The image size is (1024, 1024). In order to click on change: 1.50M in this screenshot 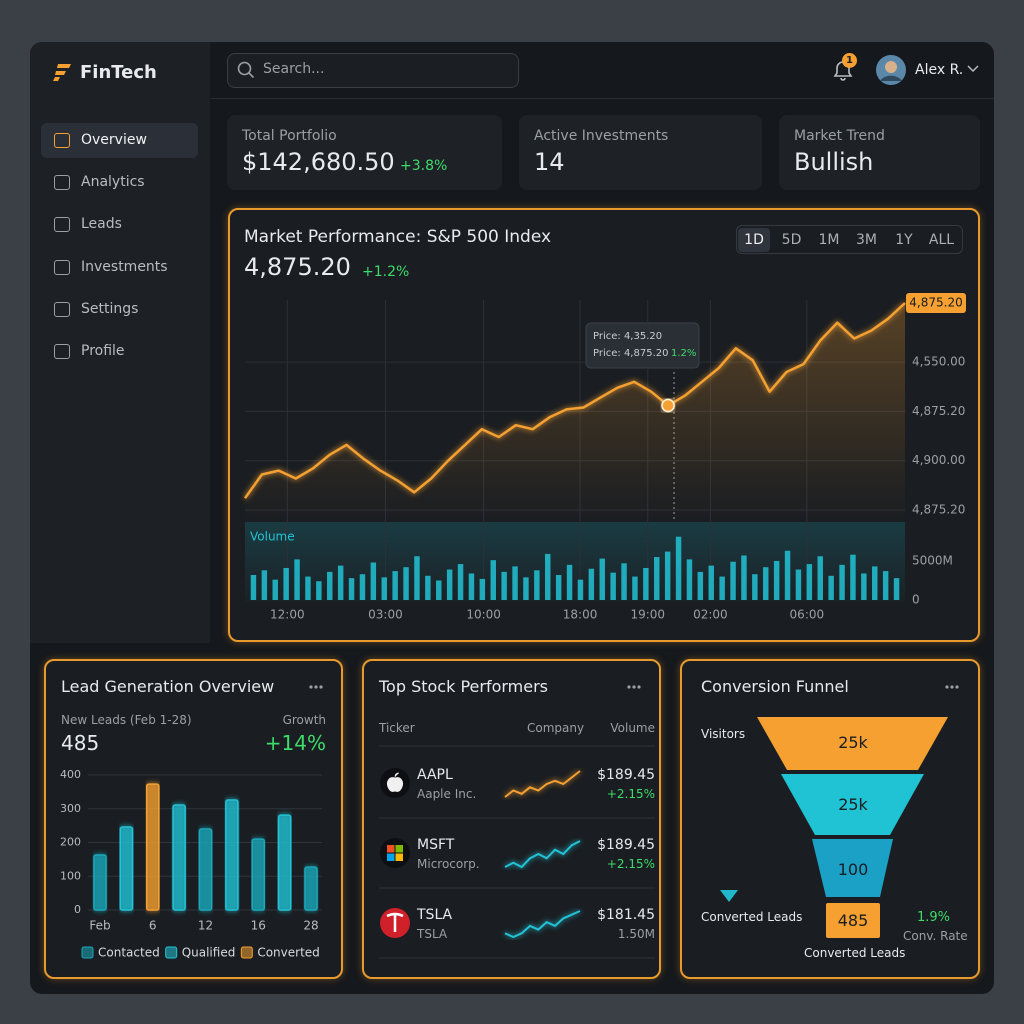, I will do `click(636, 934)`.